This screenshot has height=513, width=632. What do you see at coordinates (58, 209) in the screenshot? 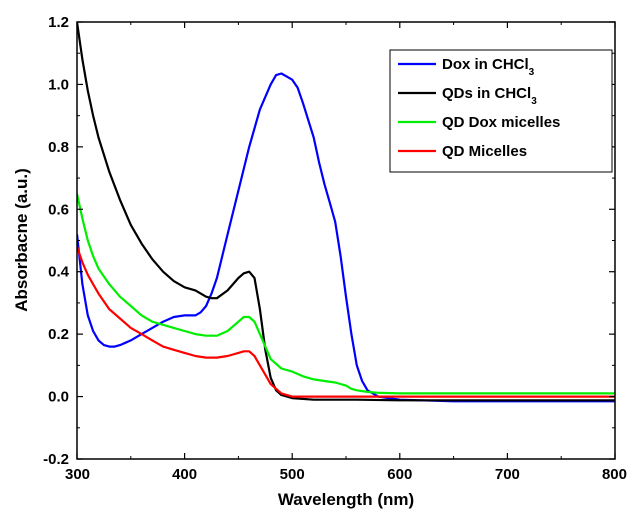
I see `y-tick-label: 0.6` at bounding box center [58, 209].